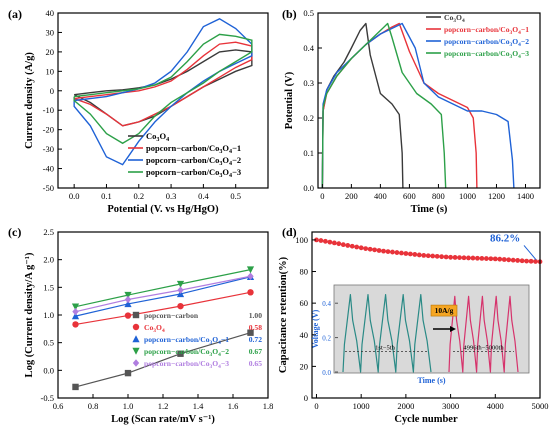  Describe the element at coordinates (29, 100) in the screenshot. I see `y-axis-label: Current density (A/g)` at that location.